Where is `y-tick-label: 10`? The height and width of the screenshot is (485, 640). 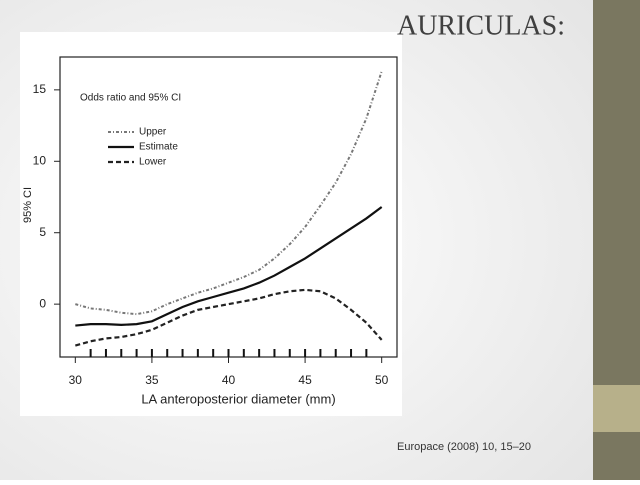 y-tick-label: 10 is located at coordinates (40, 160).